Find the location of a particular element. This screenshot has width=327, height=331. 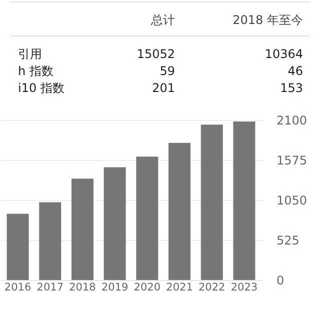

x-tick-label: 2018 is located at coordinates (82, 288).